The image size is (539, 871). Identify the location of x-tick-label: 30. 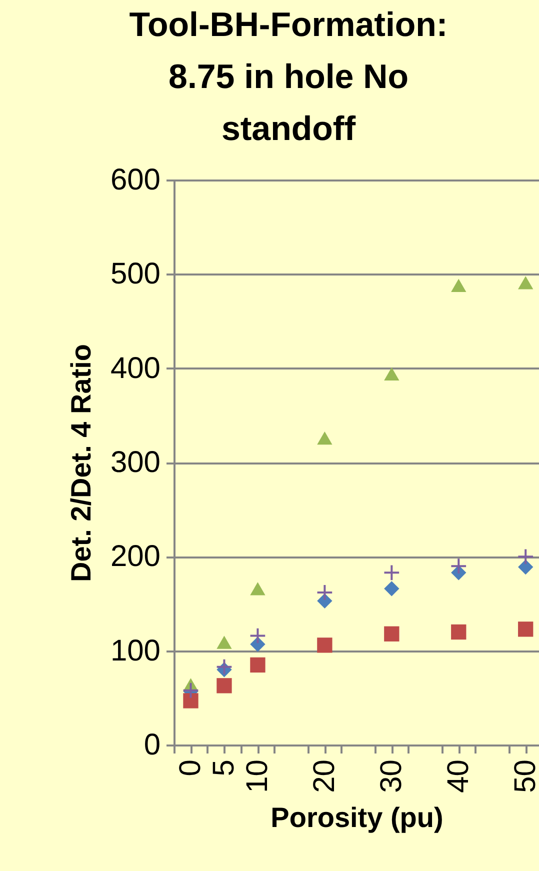
(391, 776).